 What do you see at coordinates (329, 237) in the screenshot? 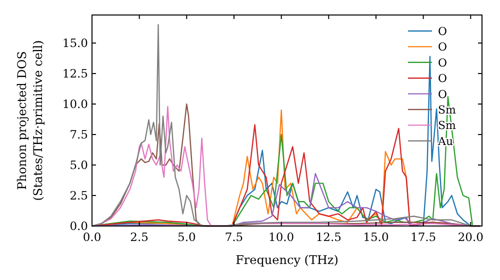
I see `x-tick-label: 12.5` at bounding box center [329, 237].